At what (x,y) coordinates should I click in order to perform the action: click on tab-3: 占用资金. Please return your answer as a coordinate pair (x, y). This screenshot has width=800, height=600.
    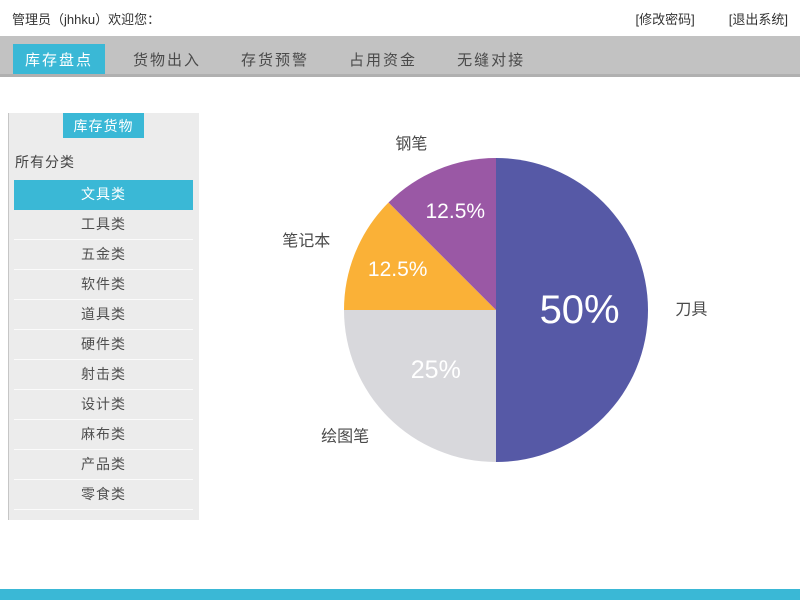
    Looking at the image, I should click on (383, 60).